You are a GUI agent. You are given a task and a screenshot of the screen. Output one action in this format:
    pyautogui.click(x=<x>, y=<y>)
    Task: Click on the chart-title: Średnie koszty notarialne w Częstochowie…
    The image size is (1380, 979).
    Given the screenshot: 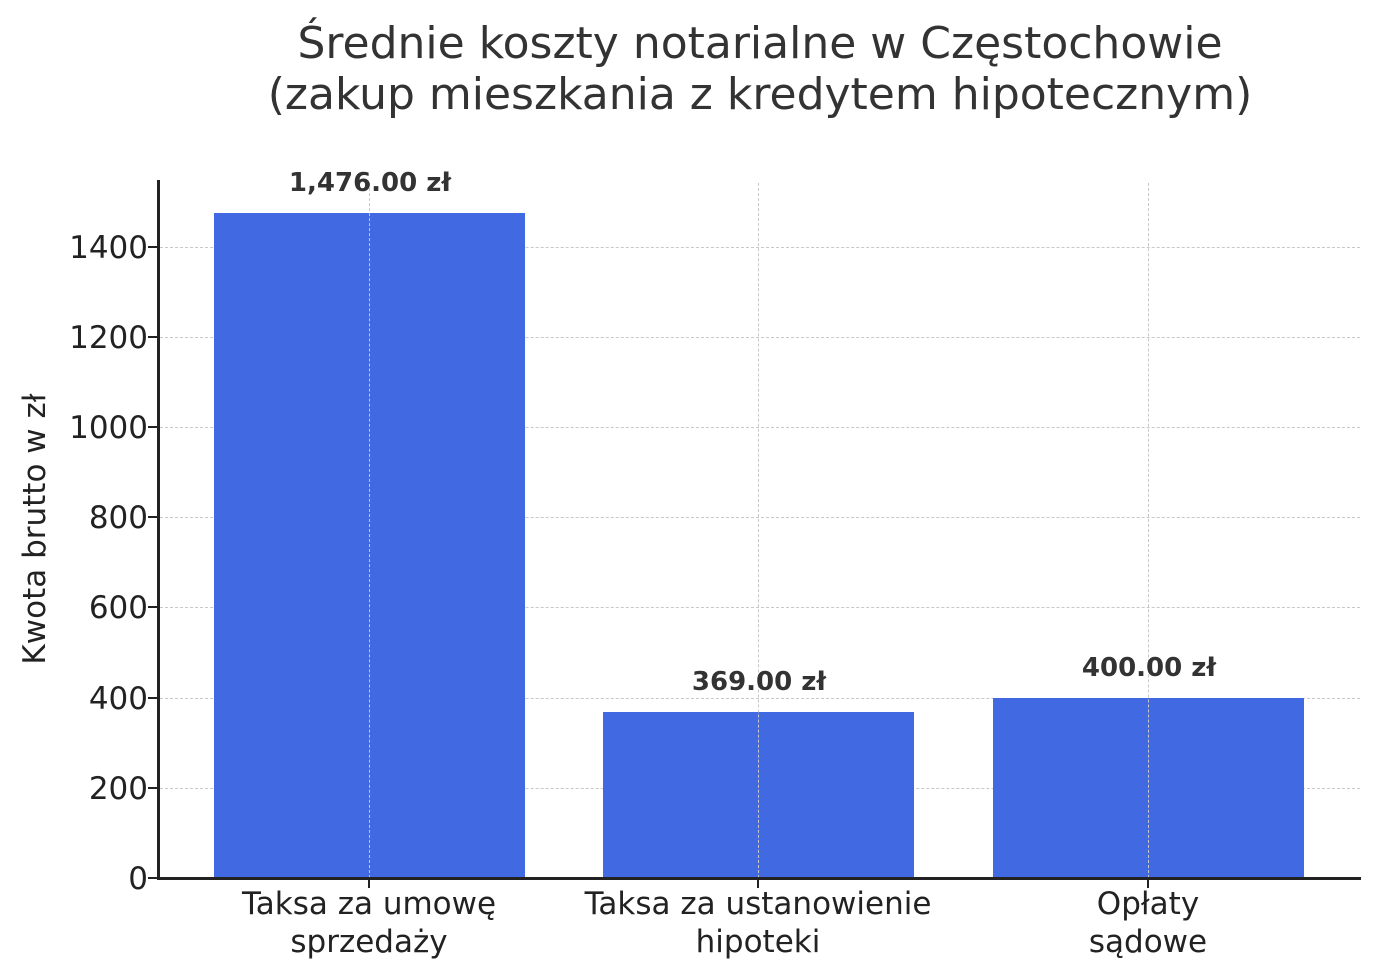 What is the action you would take?
    pyautogui.click(x=760, y=69)
    